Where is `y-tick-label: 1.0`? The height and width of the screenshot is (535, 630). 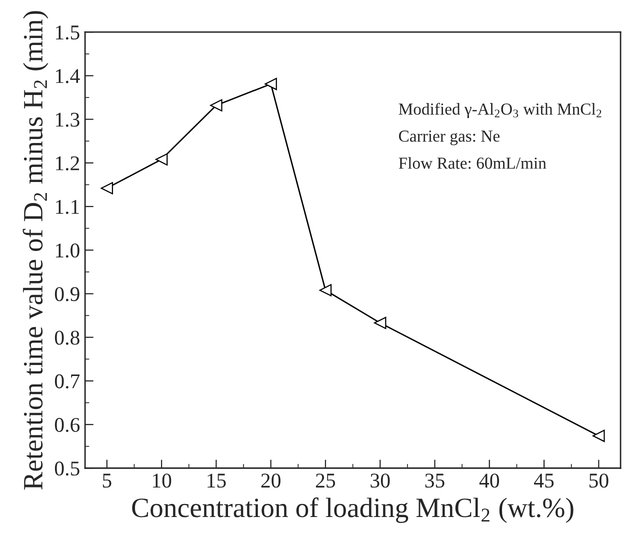 y-tick-label: 1.0 is located at coordinates (68, 250).